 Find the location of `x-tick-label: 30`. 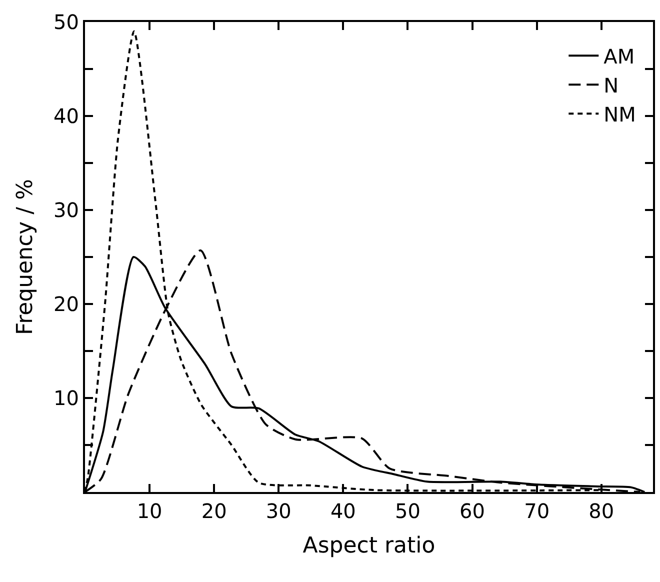

x-tick-label: 30 is located at coordinates (279, 511).